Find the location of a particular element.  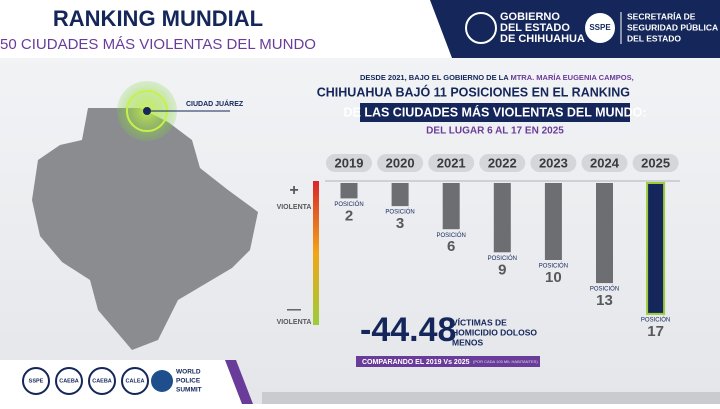

compare-box is located at coordinates (448, 361).